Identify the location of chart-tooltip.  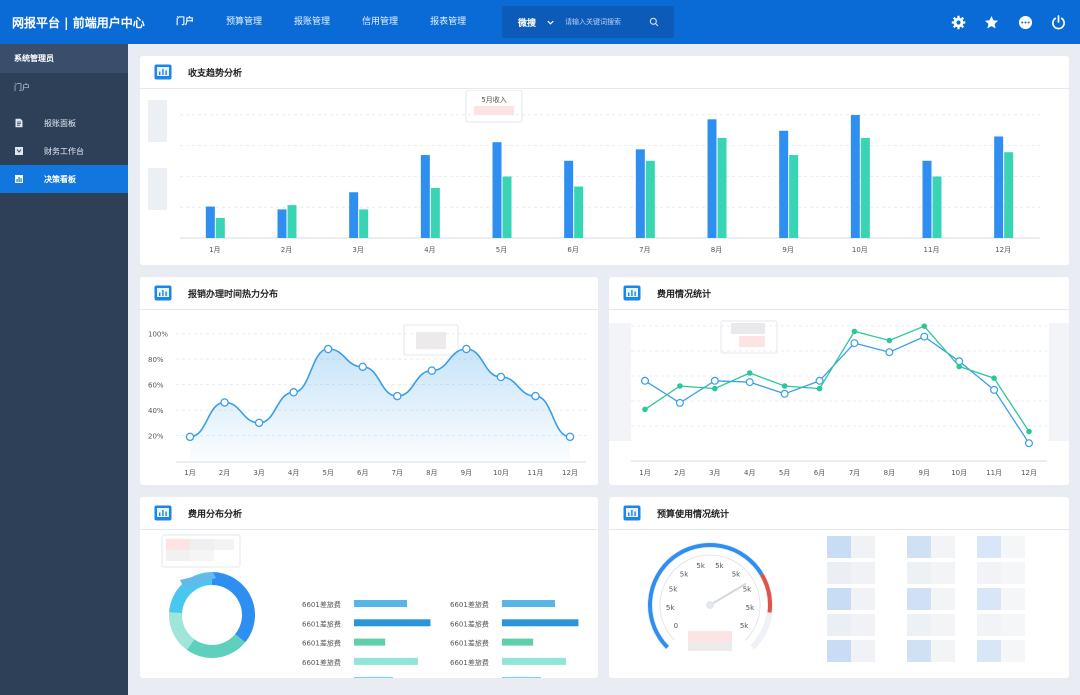
(201, 551).